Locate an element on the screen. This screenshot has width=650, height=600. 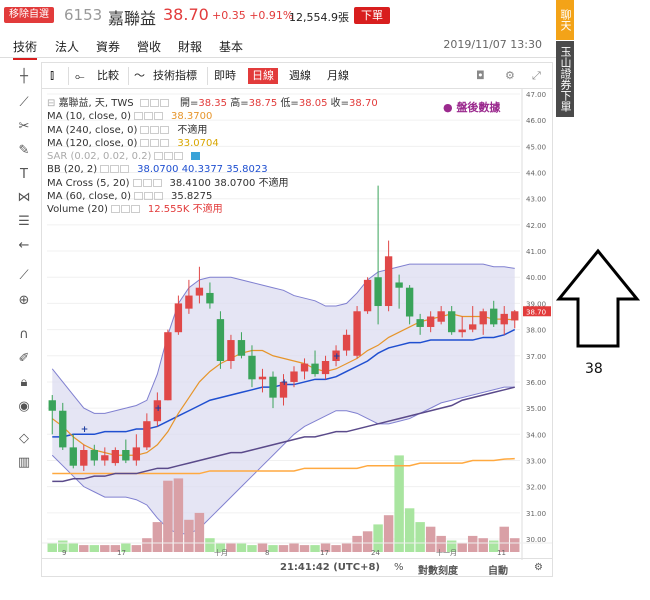
layers-icon: ◇ is located at coordinates (24, 438).